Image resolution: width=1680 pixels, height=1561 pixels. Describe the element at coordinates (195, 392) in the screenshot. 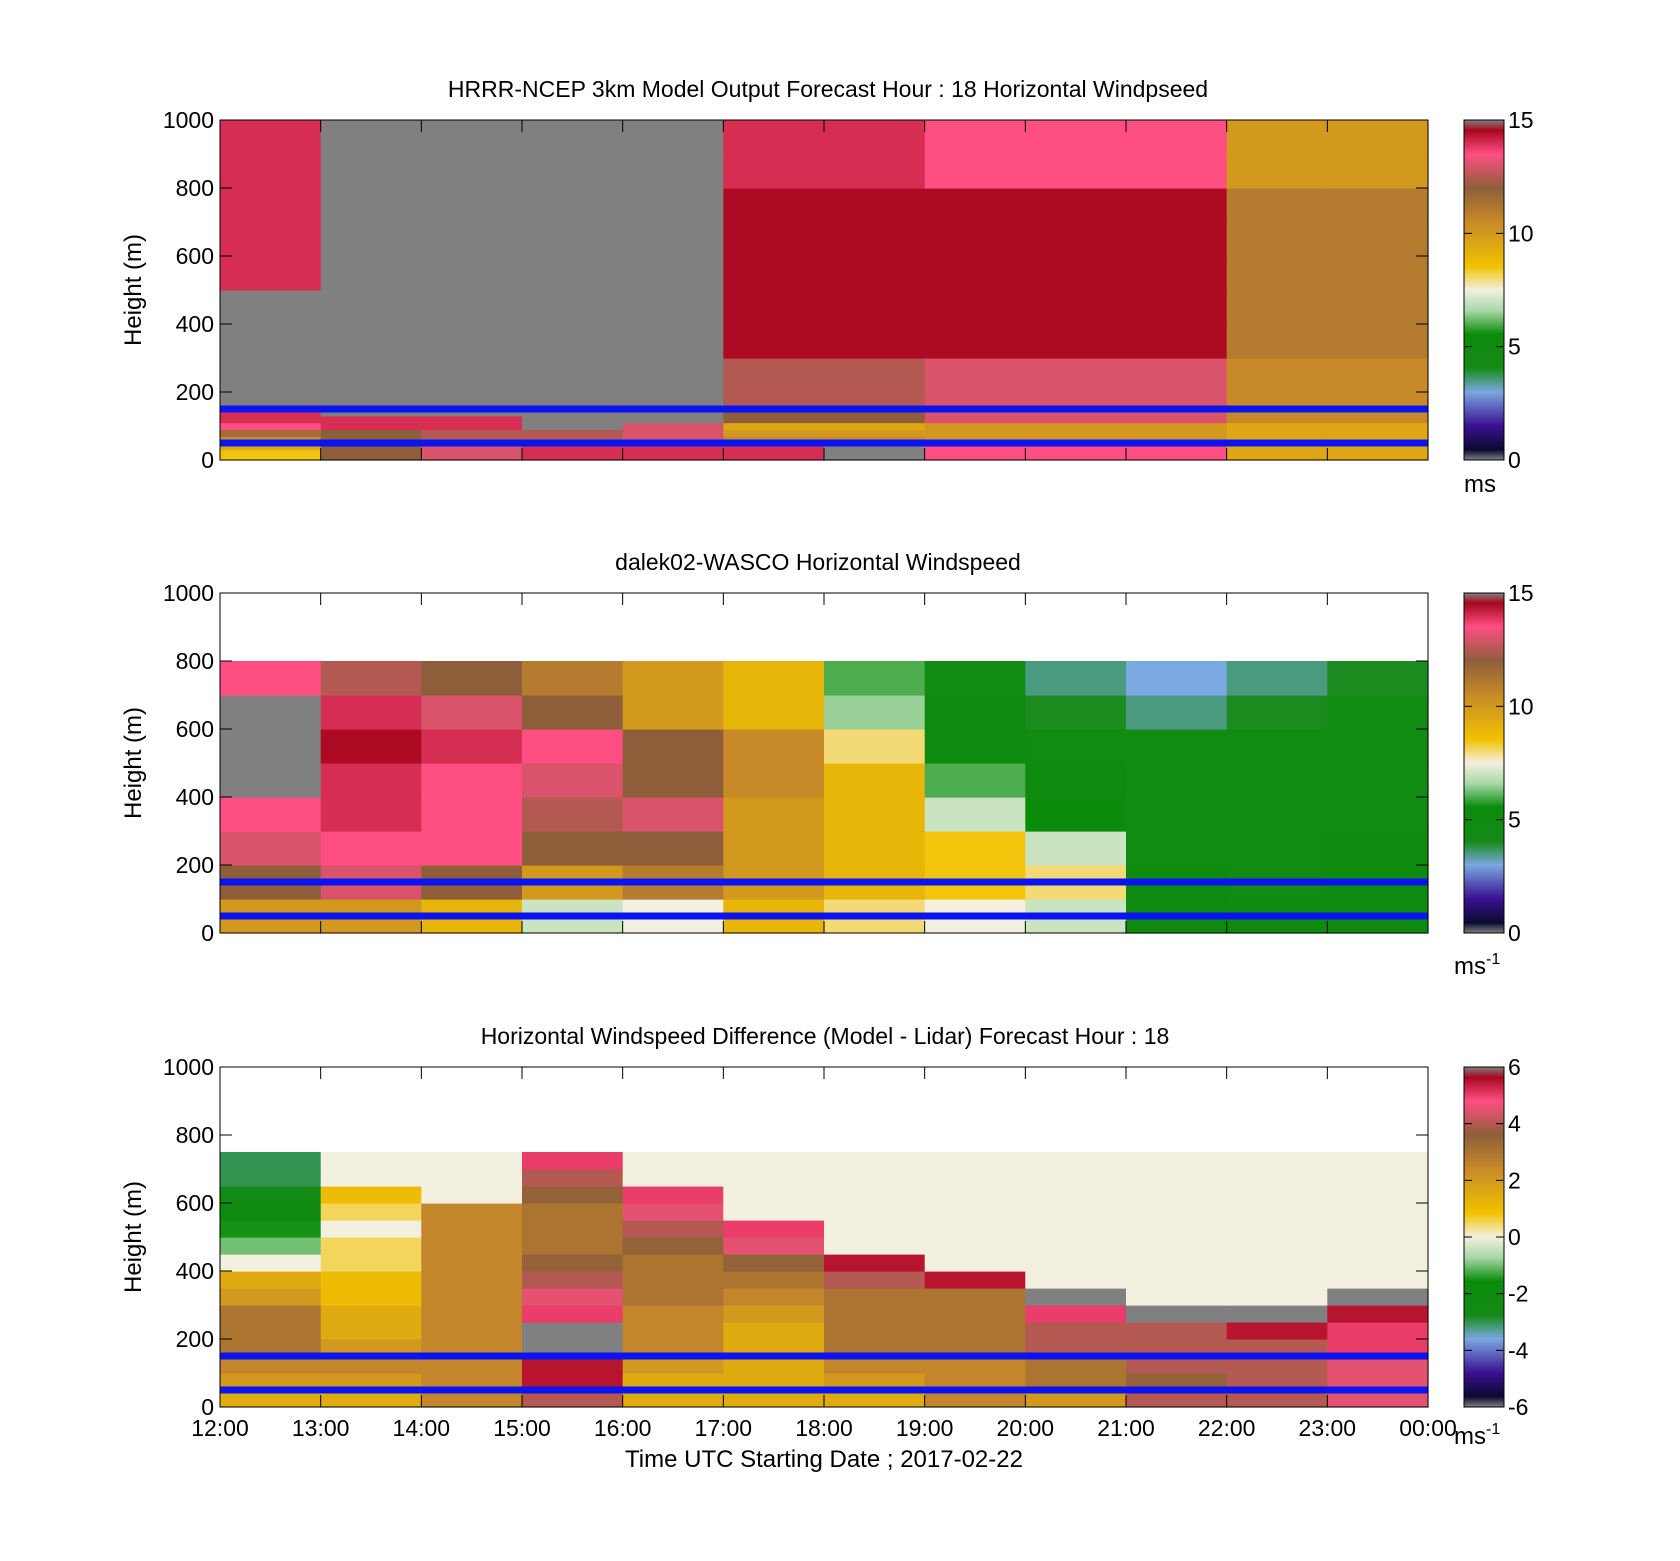

I see `y-tick-label: 200` at that location.